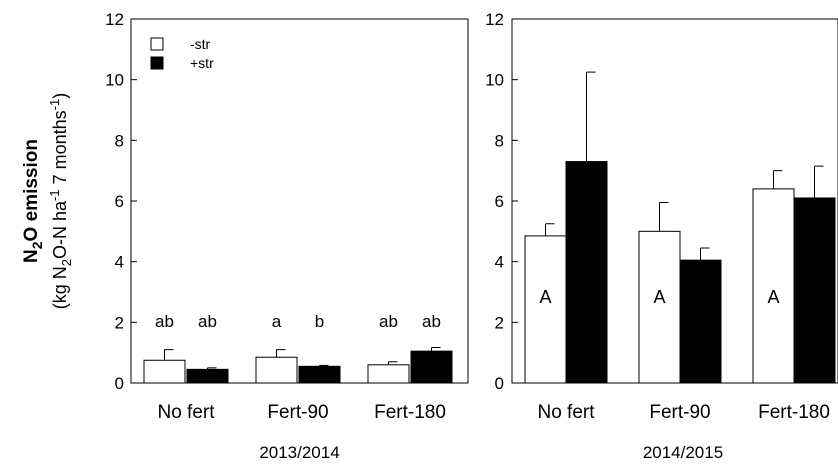  What do you see at coordinates (299, 452) in the screenshot?
I see `x-axis-title: 2013/2014` at bounding box center [299, 452].